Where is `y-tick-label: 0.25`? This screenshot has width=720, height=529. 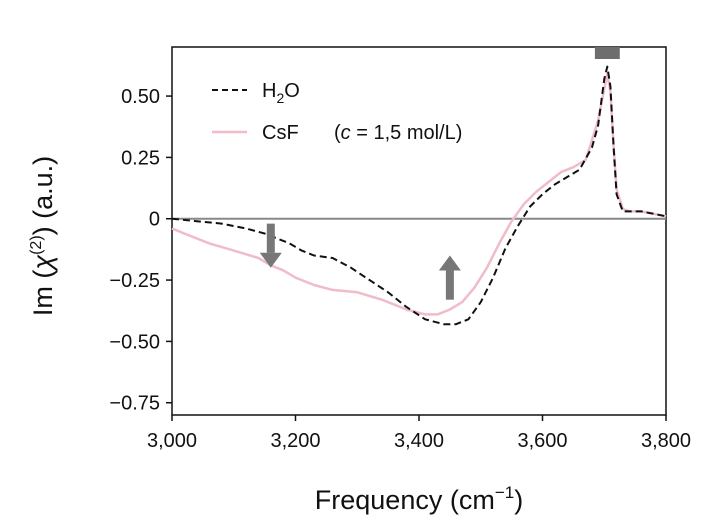 y-tick-label: 0.25 is located at coordinates (140, 158).